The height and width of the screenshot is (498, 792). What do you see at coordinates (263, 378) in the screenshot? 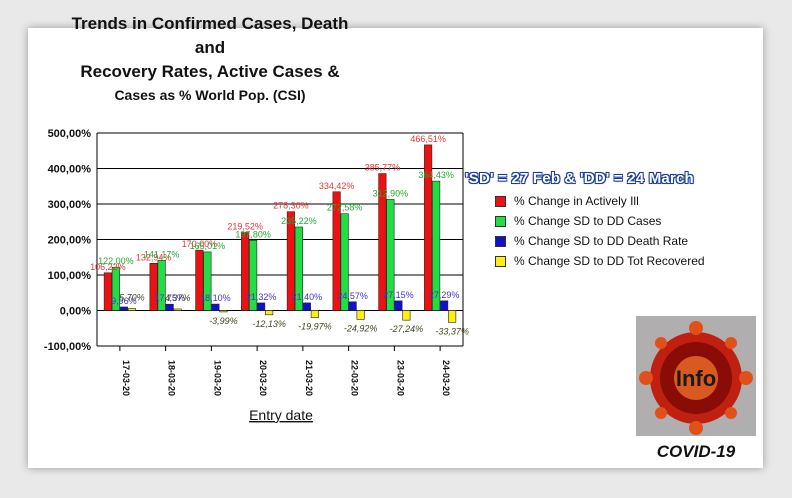
I see `x-tick-label: 20-03-20` at bounding box center [263, 378].